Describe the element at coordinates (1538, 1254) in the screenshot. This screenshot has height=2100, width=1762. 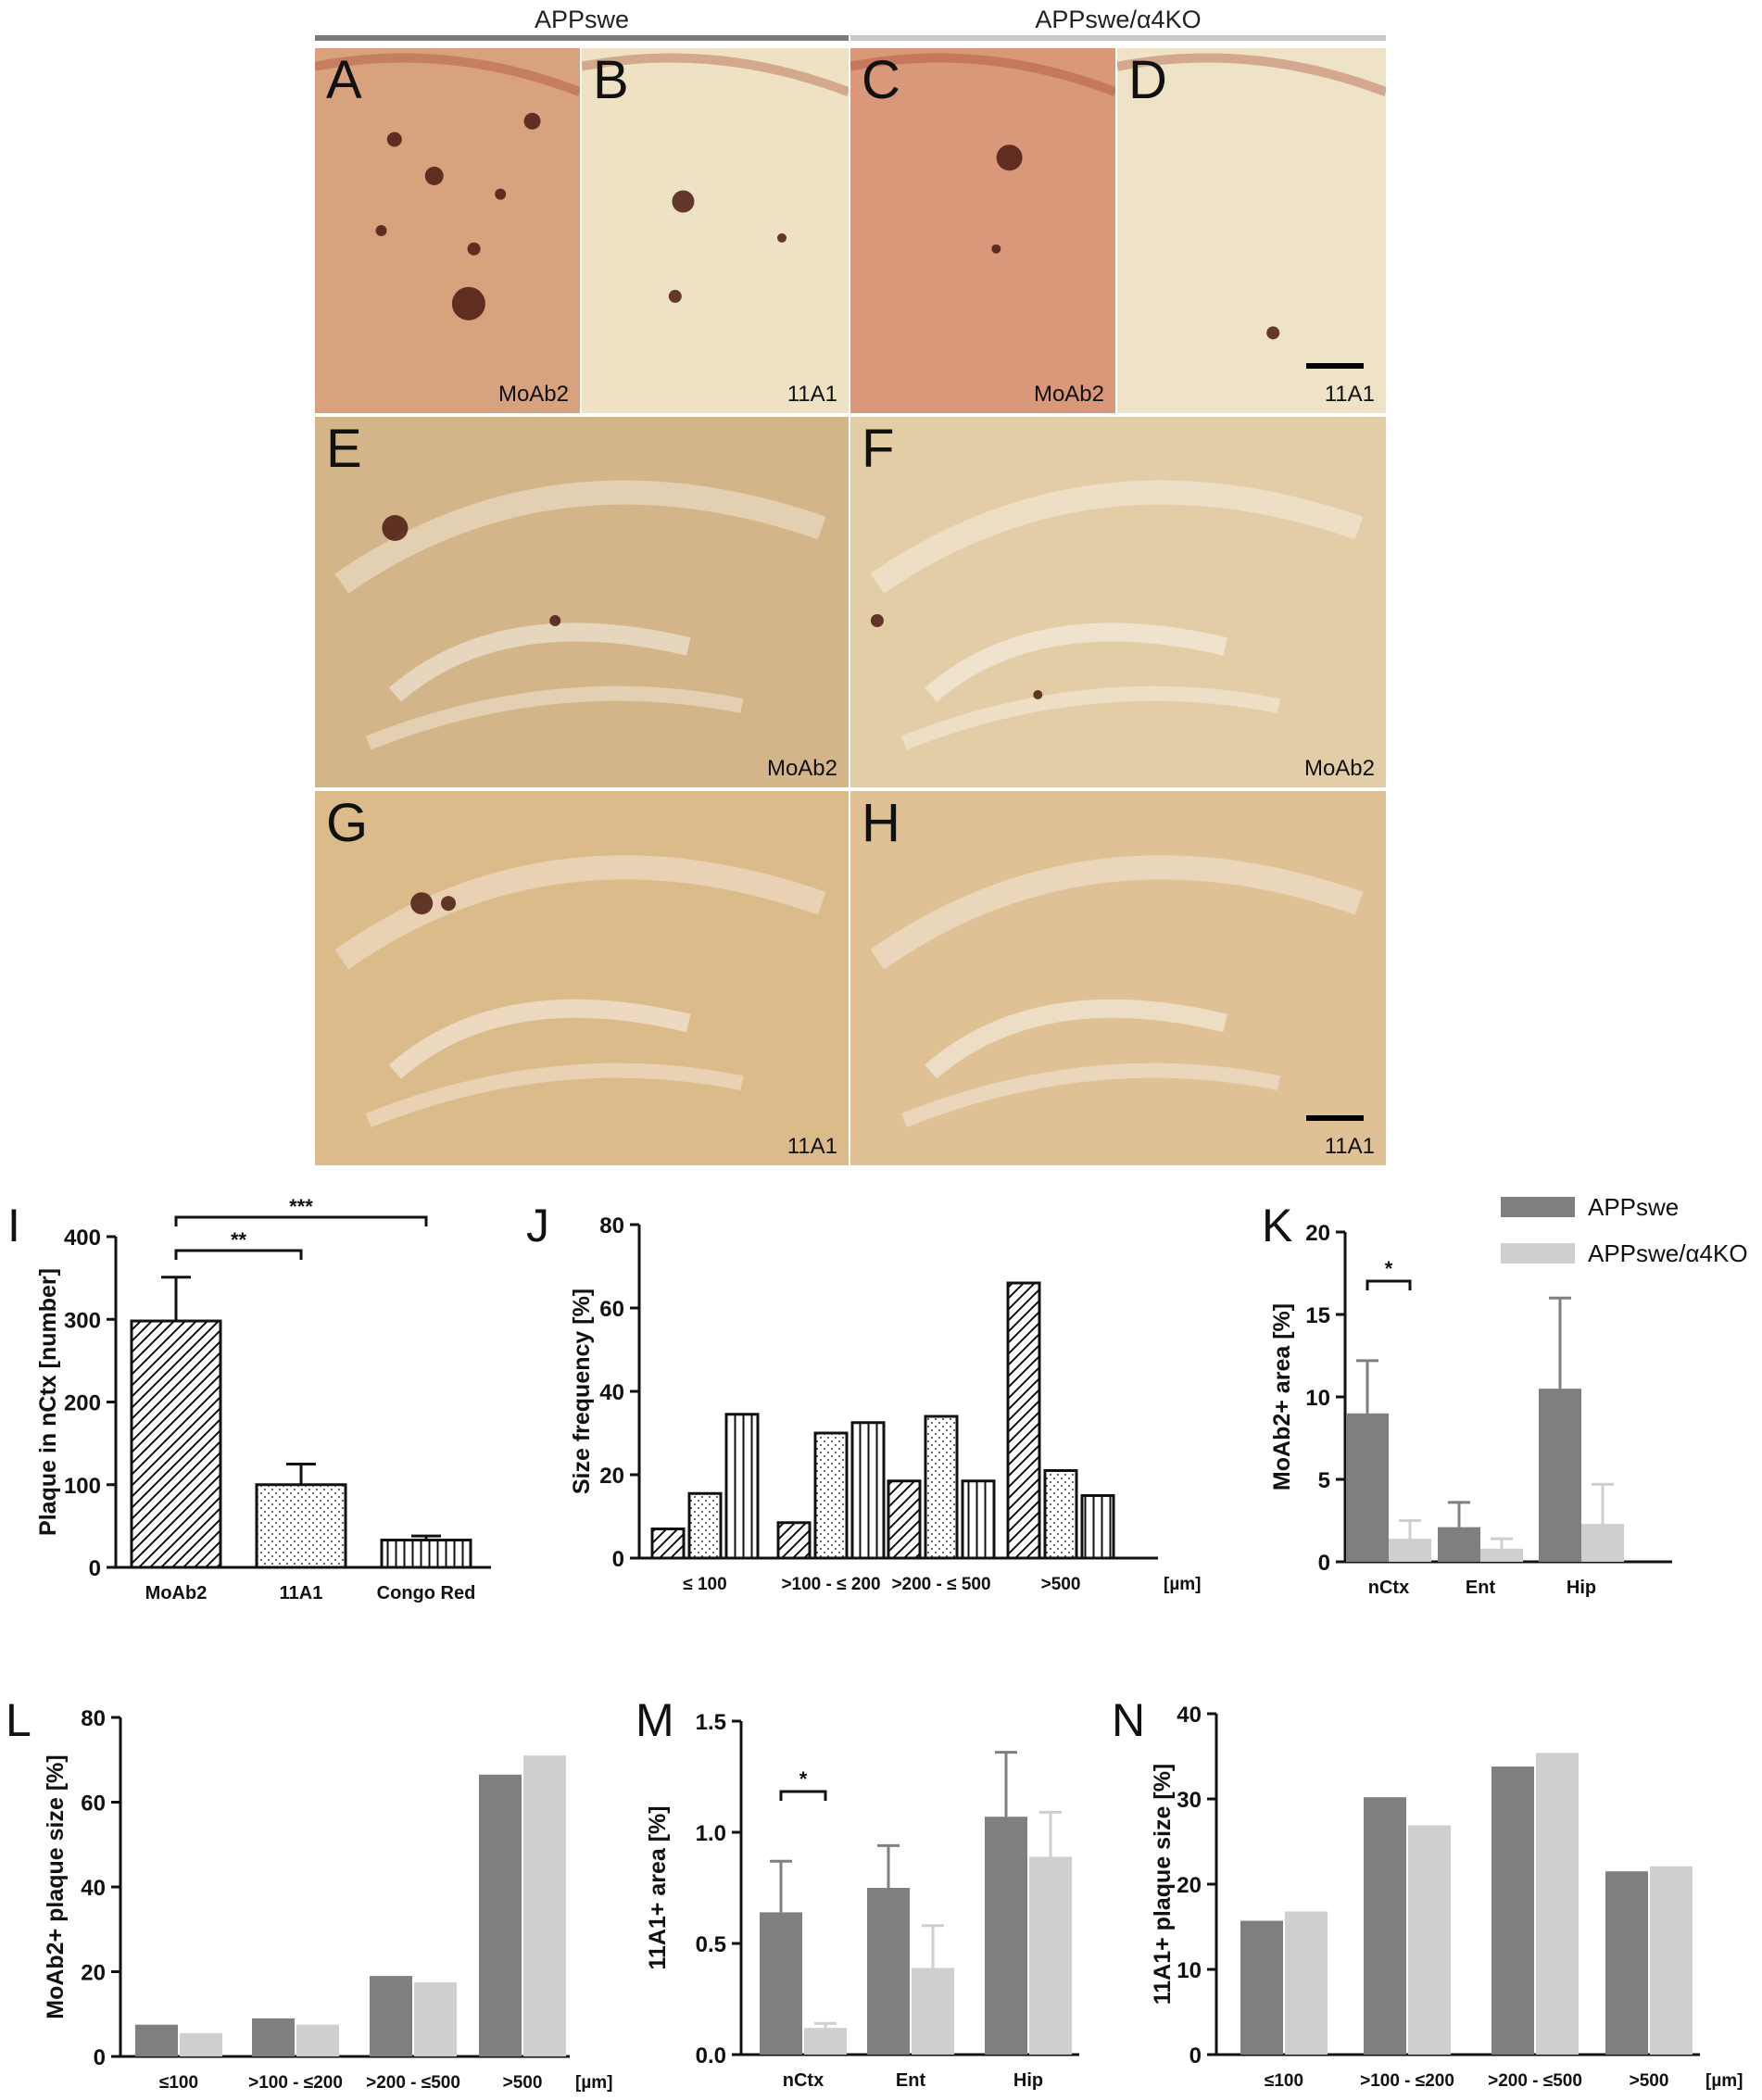
I see `legend-swatch-appswe-a4ko` at that location.